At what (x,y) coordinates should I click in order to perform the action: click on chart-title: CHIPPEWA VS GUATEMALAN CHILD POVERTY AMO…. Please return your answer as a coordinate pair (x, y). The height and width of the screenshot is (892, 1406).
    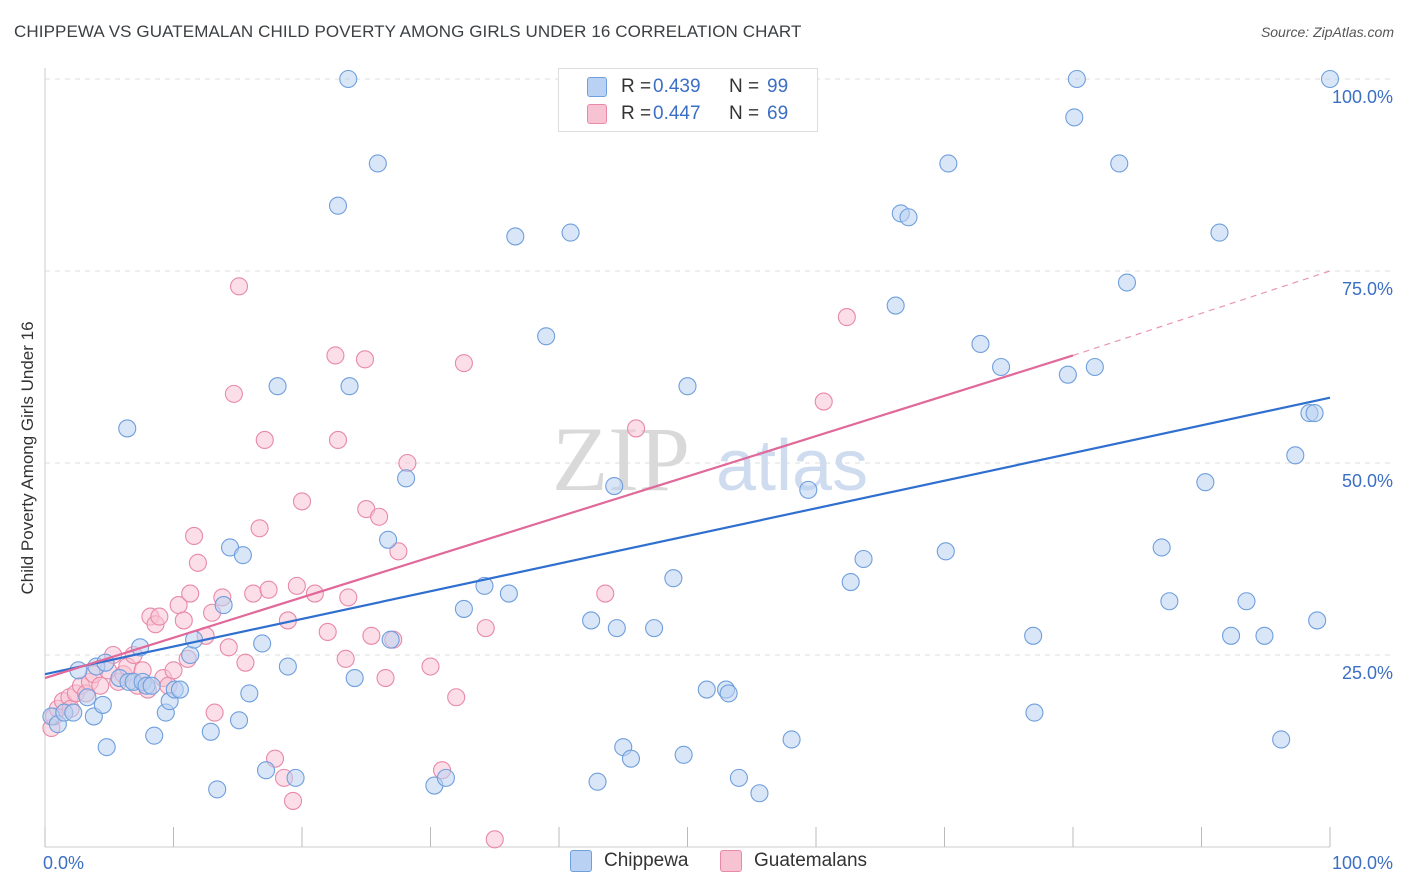
    Looking at the image, I should click on (408, 31).